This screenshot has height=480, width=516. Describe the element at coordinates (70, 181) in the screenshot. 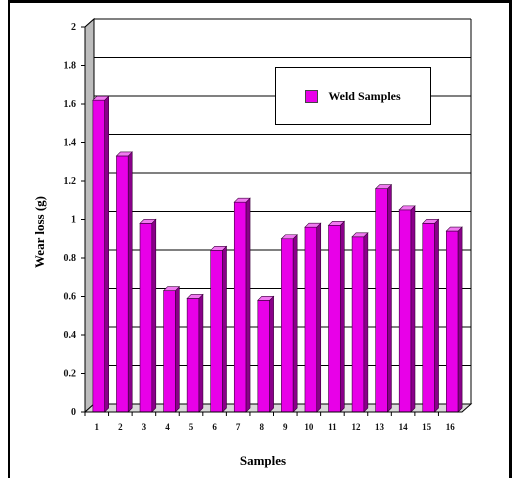

I see `y-tick-label: 1.2` at that location.